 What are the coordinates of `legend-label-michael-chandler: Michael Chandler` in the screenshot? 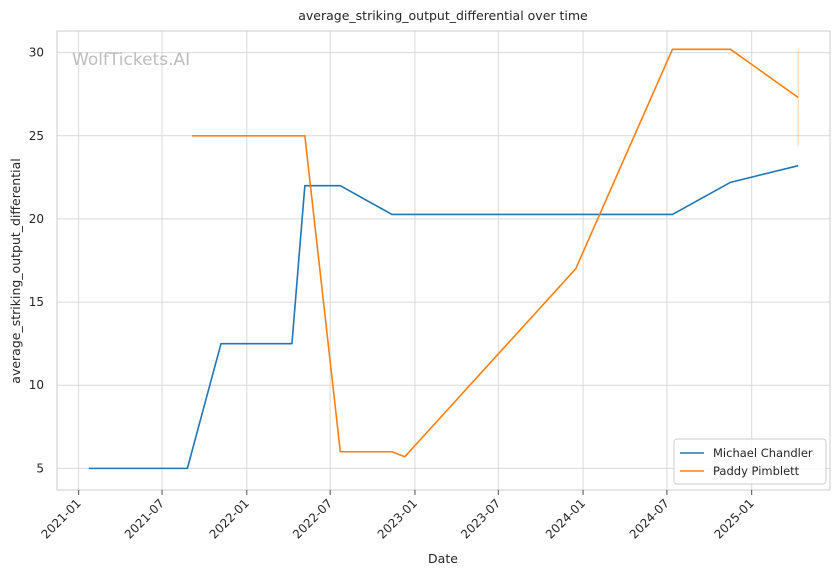 It's located at (763, 453).